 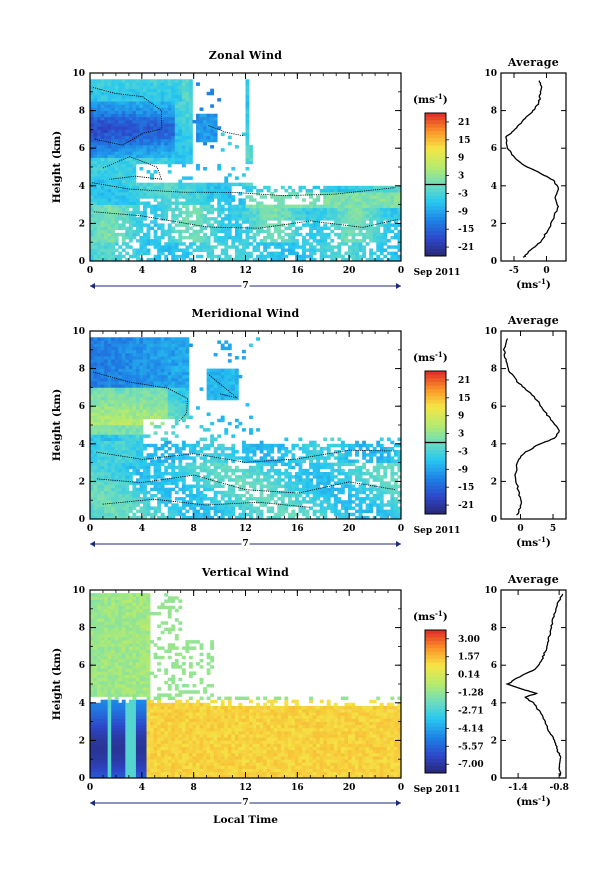 What do you see at coordinates (245, 271) in the screenshot?
I see `x-tick-label: 12` at bounding box center [245, 271].